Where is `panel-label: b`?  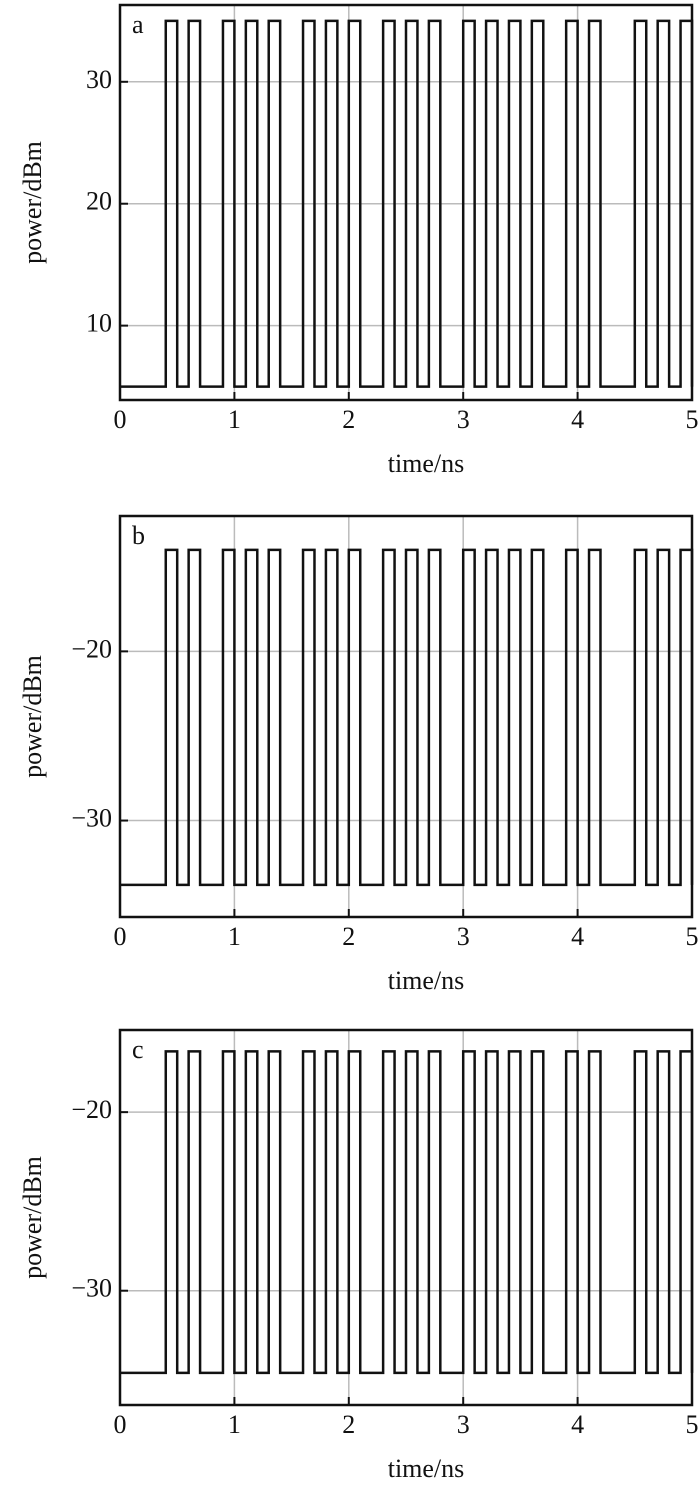
panel-label: b is located at coordinates (138, 535).